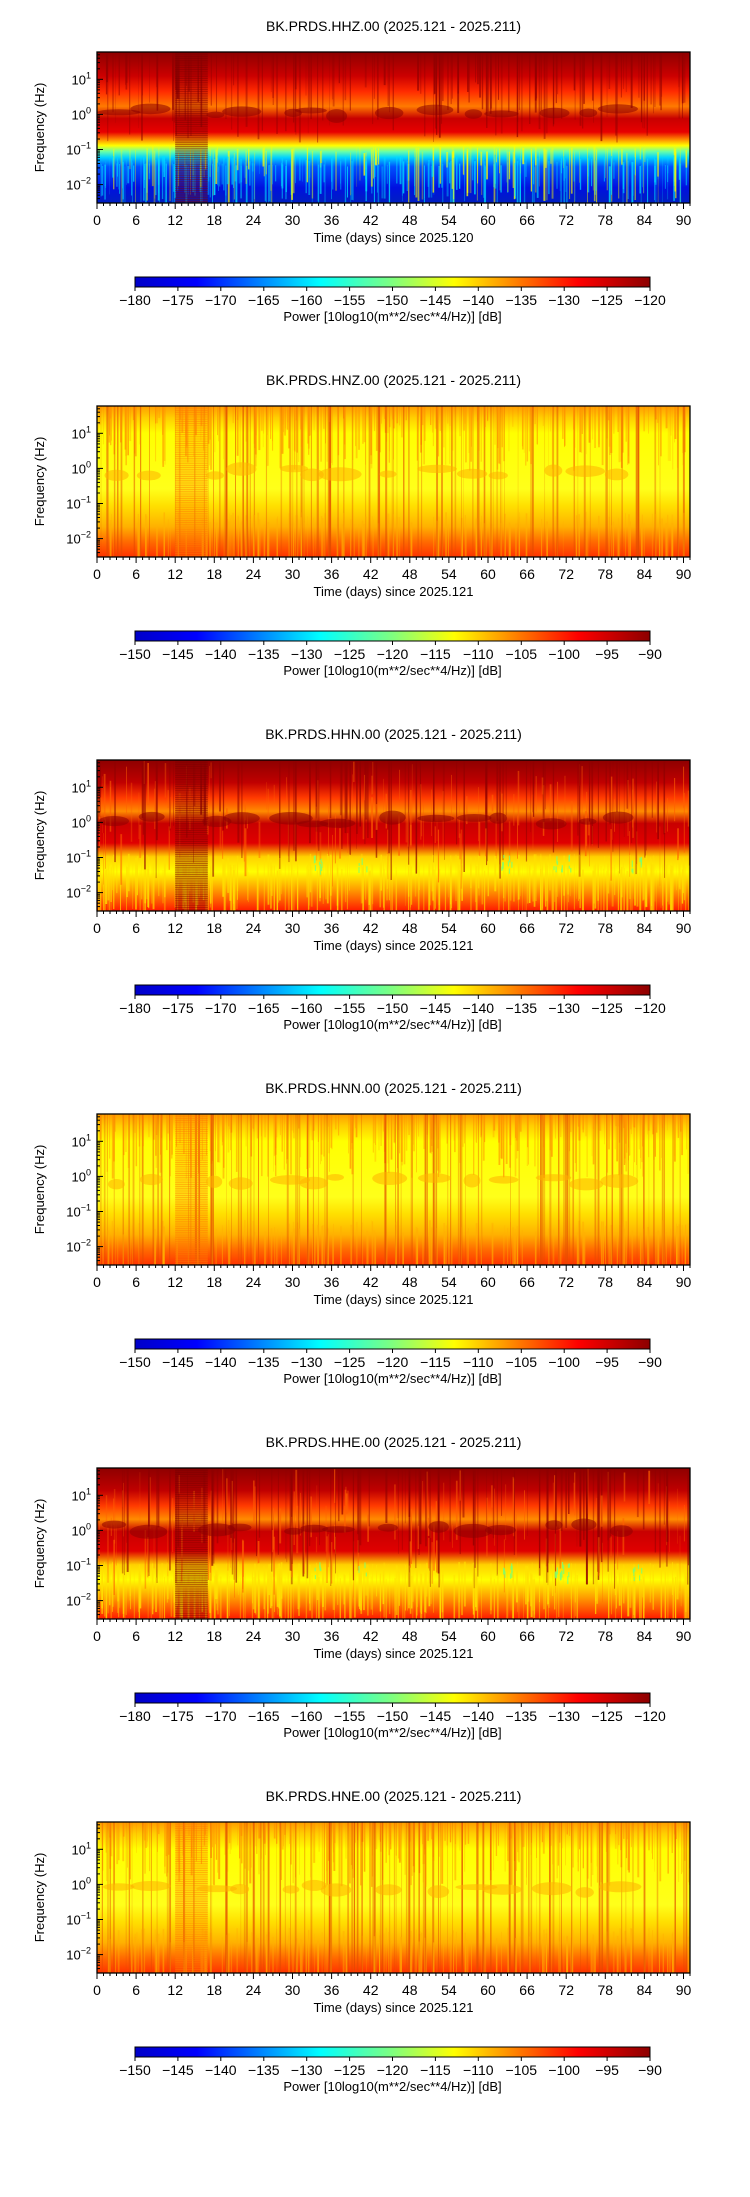  What do you see at coordinates (39, 1898) in the screenshot?
I see `y-axis-label: Frequency (Hz)` at bounding box center [39, 1898].